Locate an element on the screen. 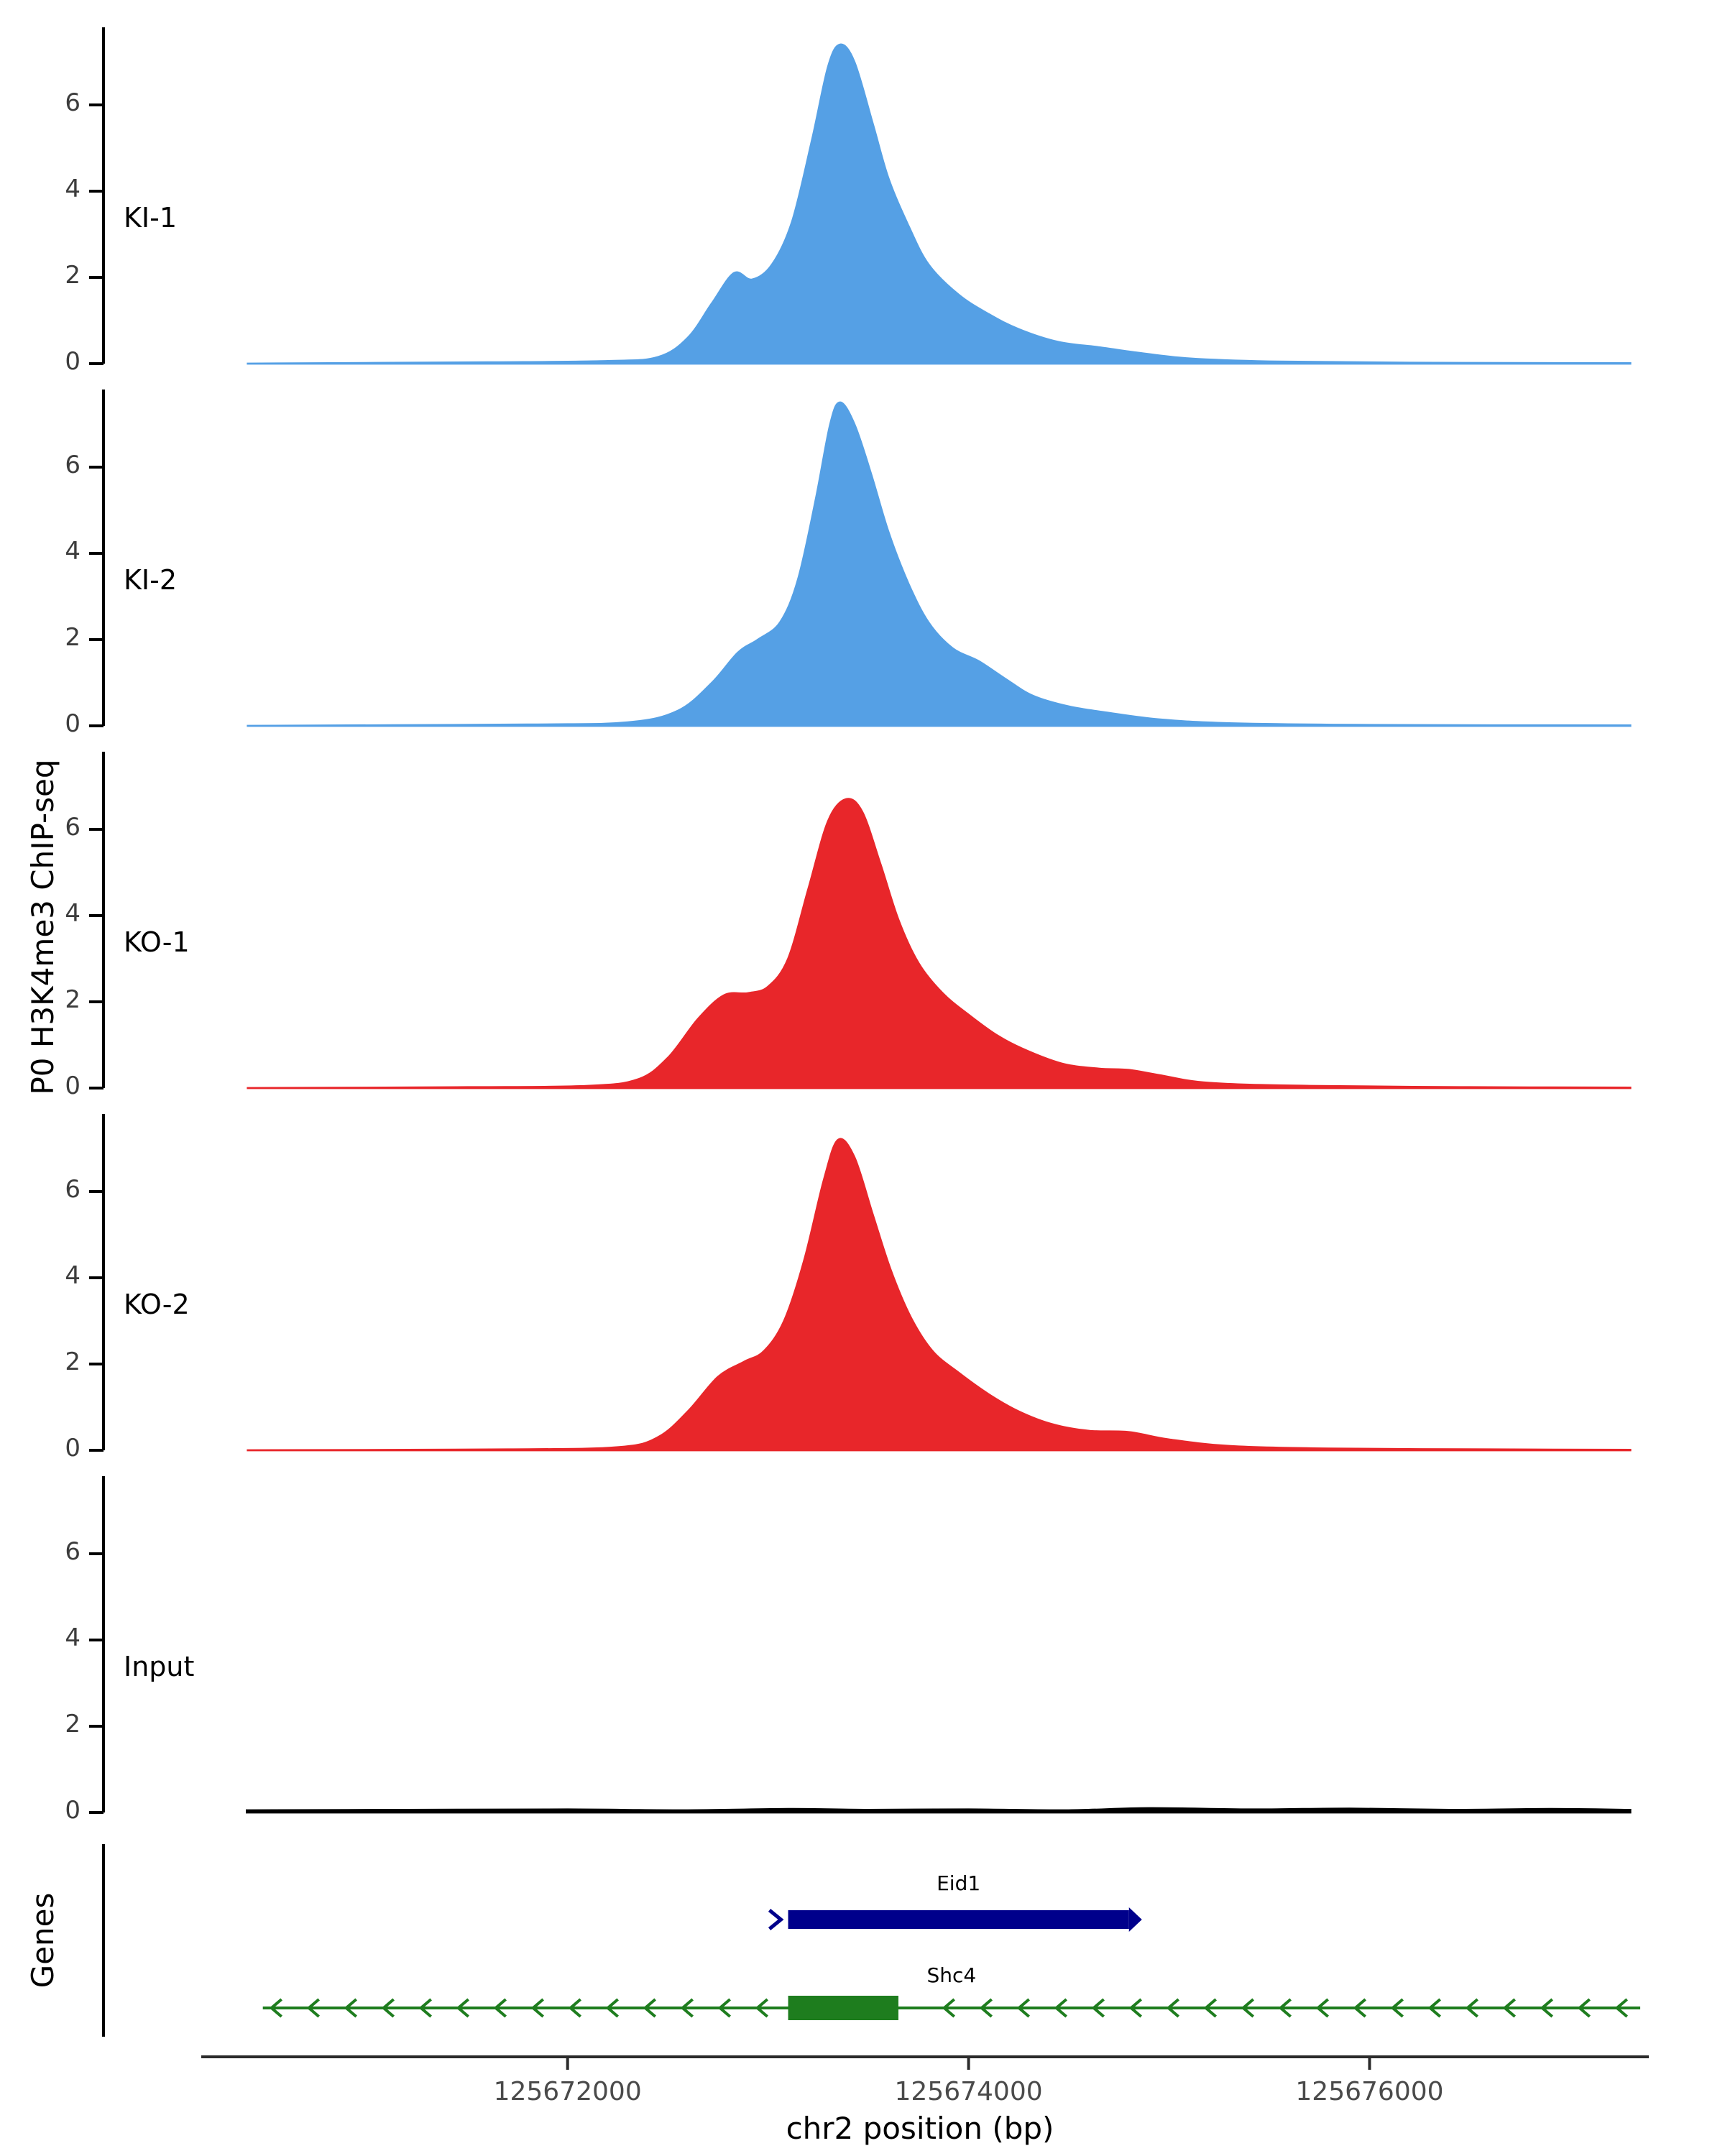  gene-exon-Shc4 is located at coordinates (843, 2008).